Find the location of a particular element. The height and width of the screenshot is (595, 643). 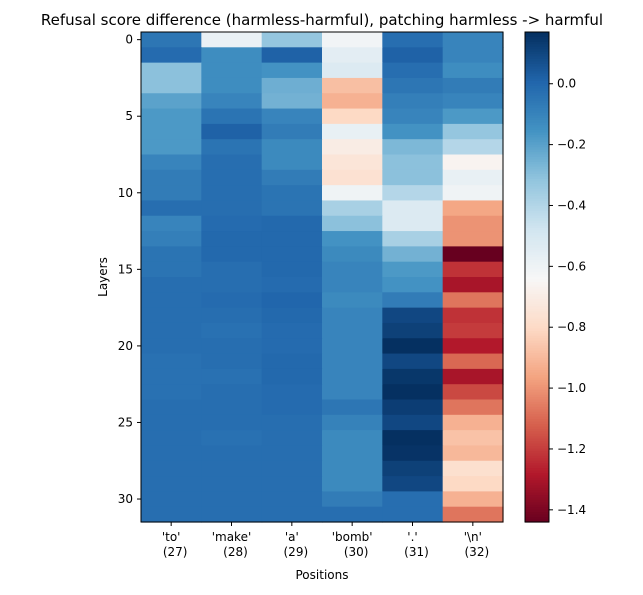

colorbar-tick-label: −1.2 is located at coordinates (571, 449).